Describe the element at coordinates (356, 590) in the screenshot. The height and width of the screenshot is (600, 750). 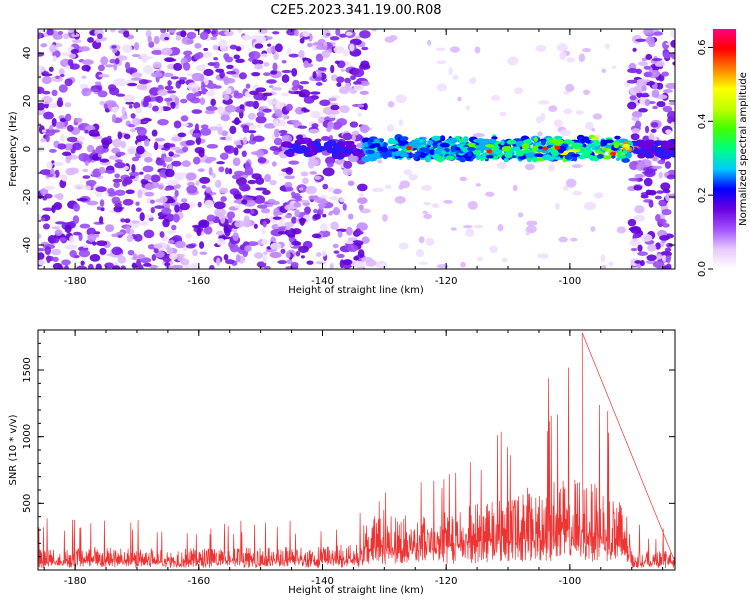
I see `snr-x-axis-label: Height of straight line (km)` at that location.